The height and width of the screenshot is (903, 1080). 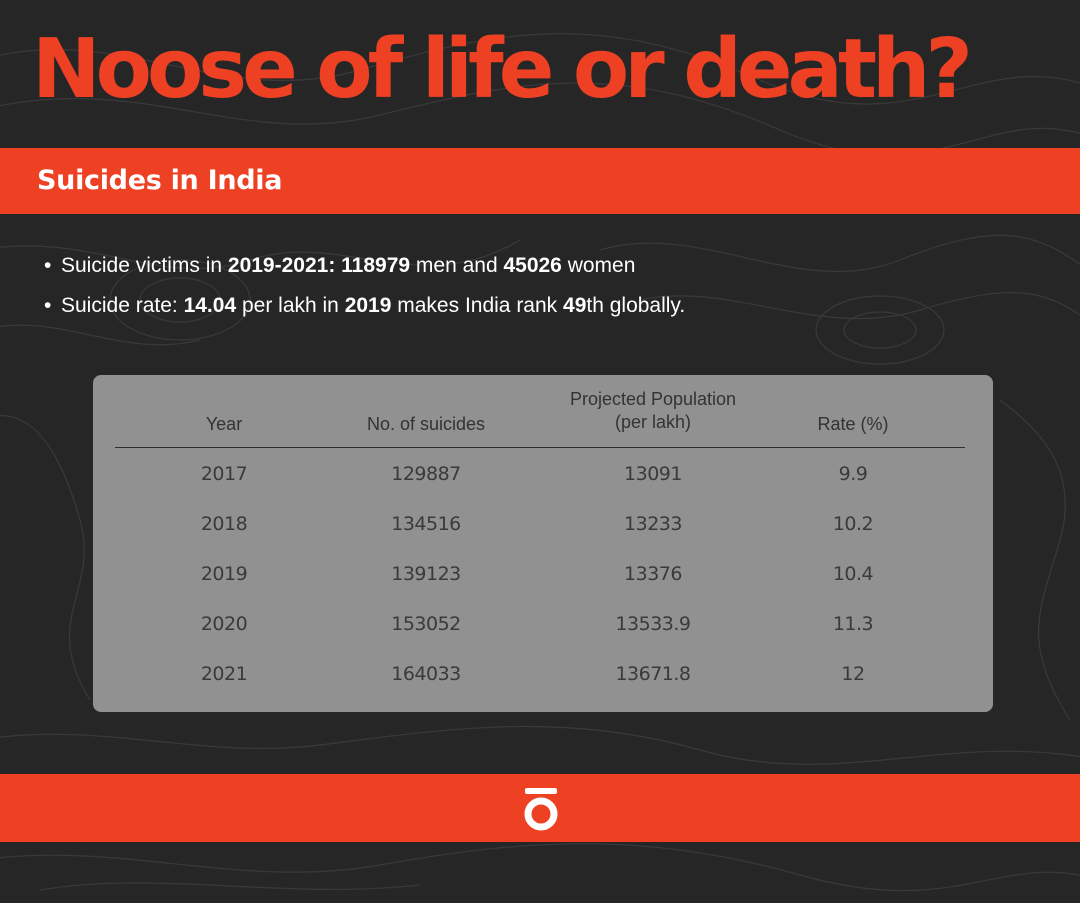 I want to click on table-cell: 11.3, so click(x=853, y=624).